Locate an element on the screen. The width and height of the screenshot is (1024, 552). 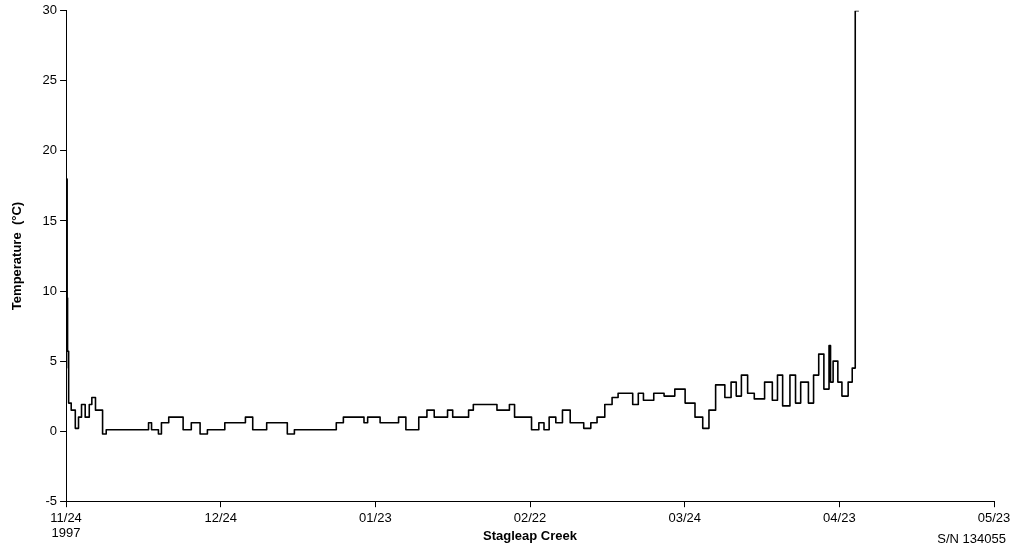
y-tick-label: 15 is located at coordinates (50, 220).